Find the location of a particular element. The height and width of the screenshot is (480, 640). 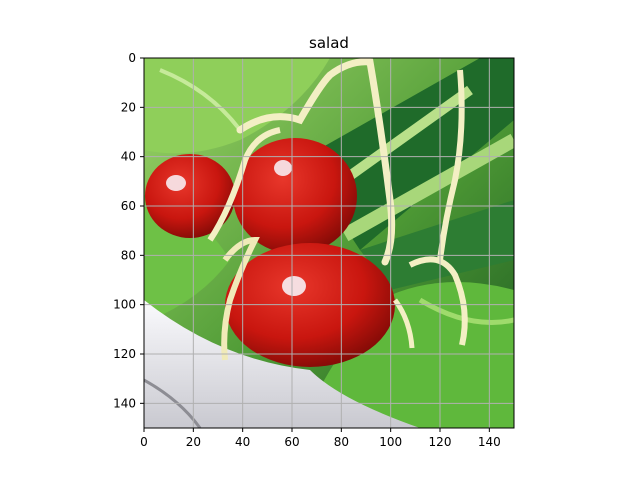

x-tick-label: 80 is located at coordinates (341, 442).